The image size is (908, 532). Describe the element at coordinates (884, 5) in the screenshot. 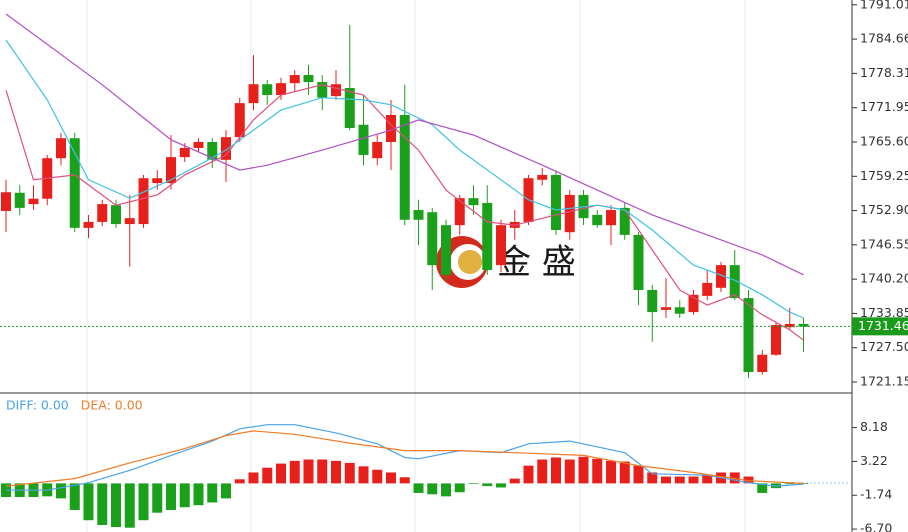

I see `y-tick-label: 1791.01` at that location.